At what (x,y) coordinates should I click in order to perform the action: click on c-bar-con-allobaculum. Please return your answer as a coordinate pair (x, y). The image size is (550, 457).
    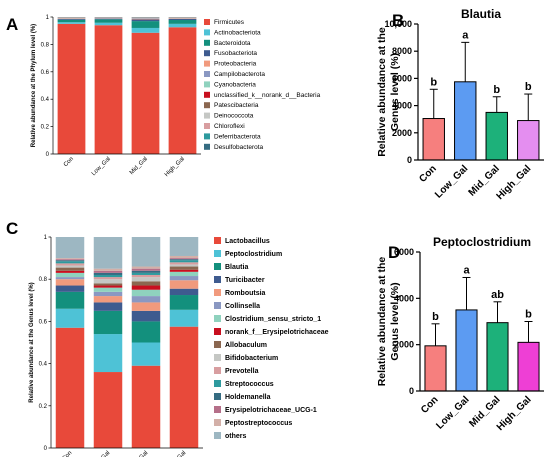
    Looking at the image, I should click on (70, 269).